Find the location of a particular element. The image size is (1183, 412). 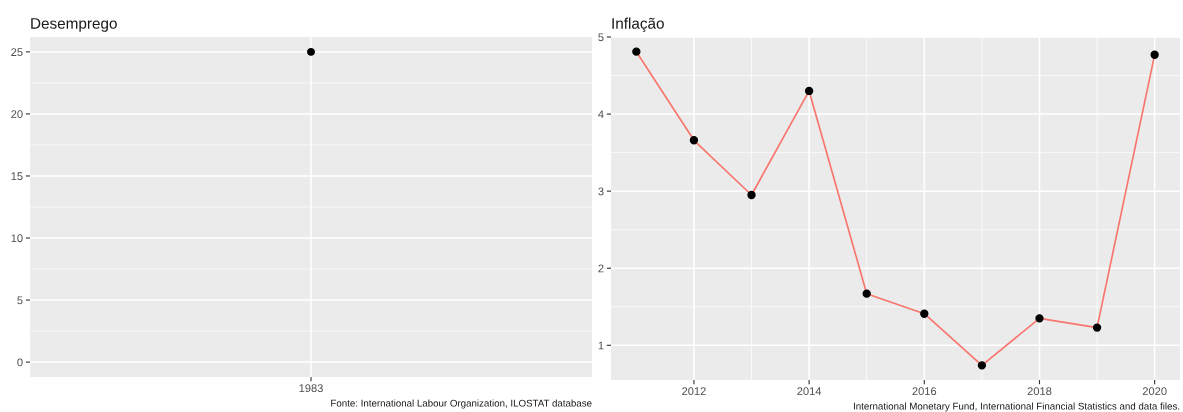

y-tick-label: 1 is located at coordinates (601, 345).